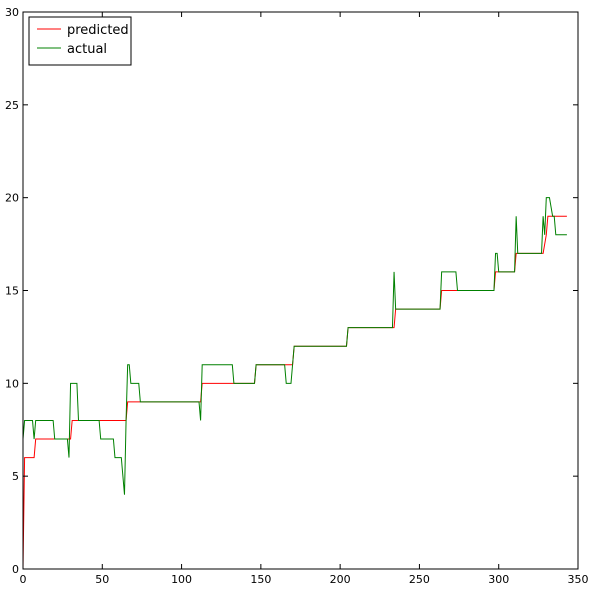 The height and width of the screenshot is (591, 596). Describe the element at coordinates (15, 569) in the screenshot. I see `y-tick-label: 0` at that location.